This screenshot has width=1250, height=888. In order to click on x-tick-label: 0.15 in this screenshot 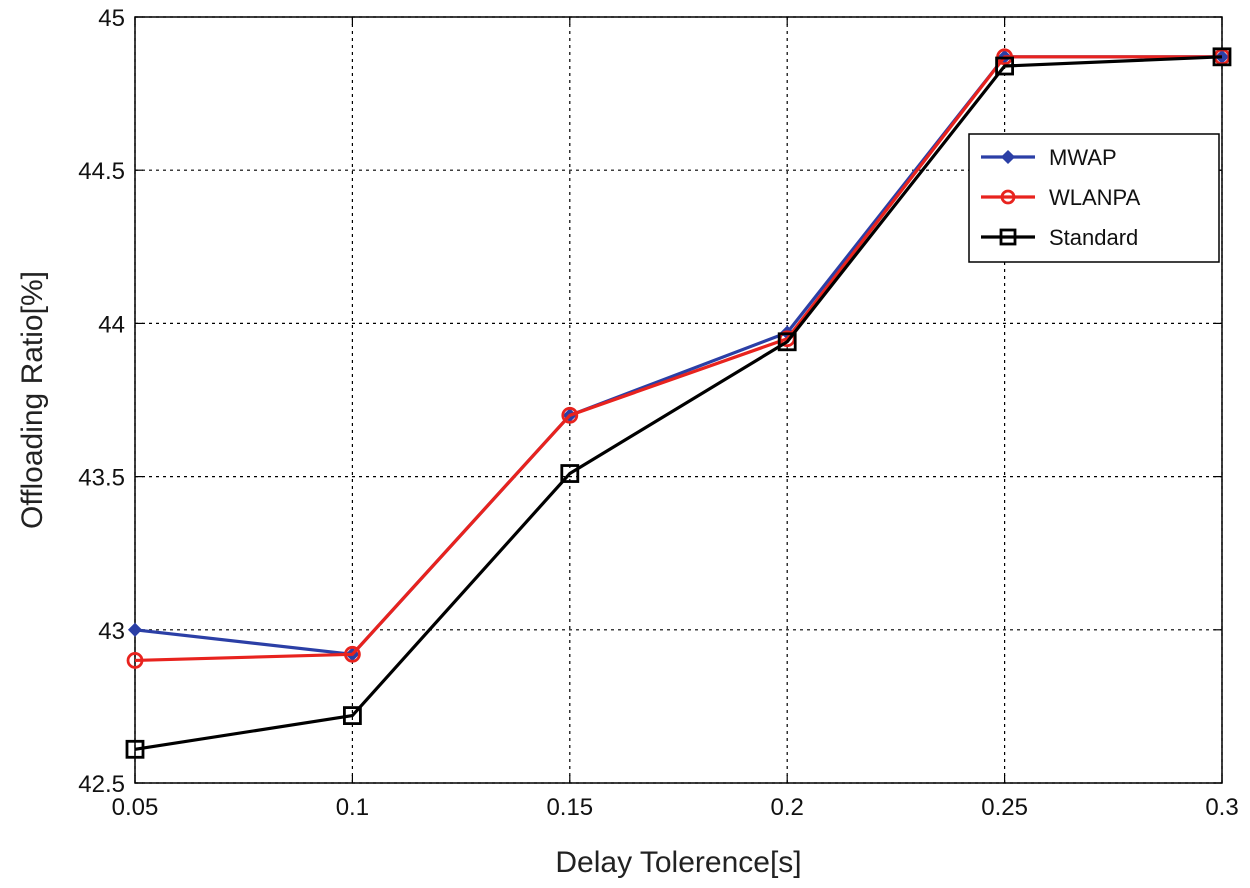, I will do `click(569, 807)`.